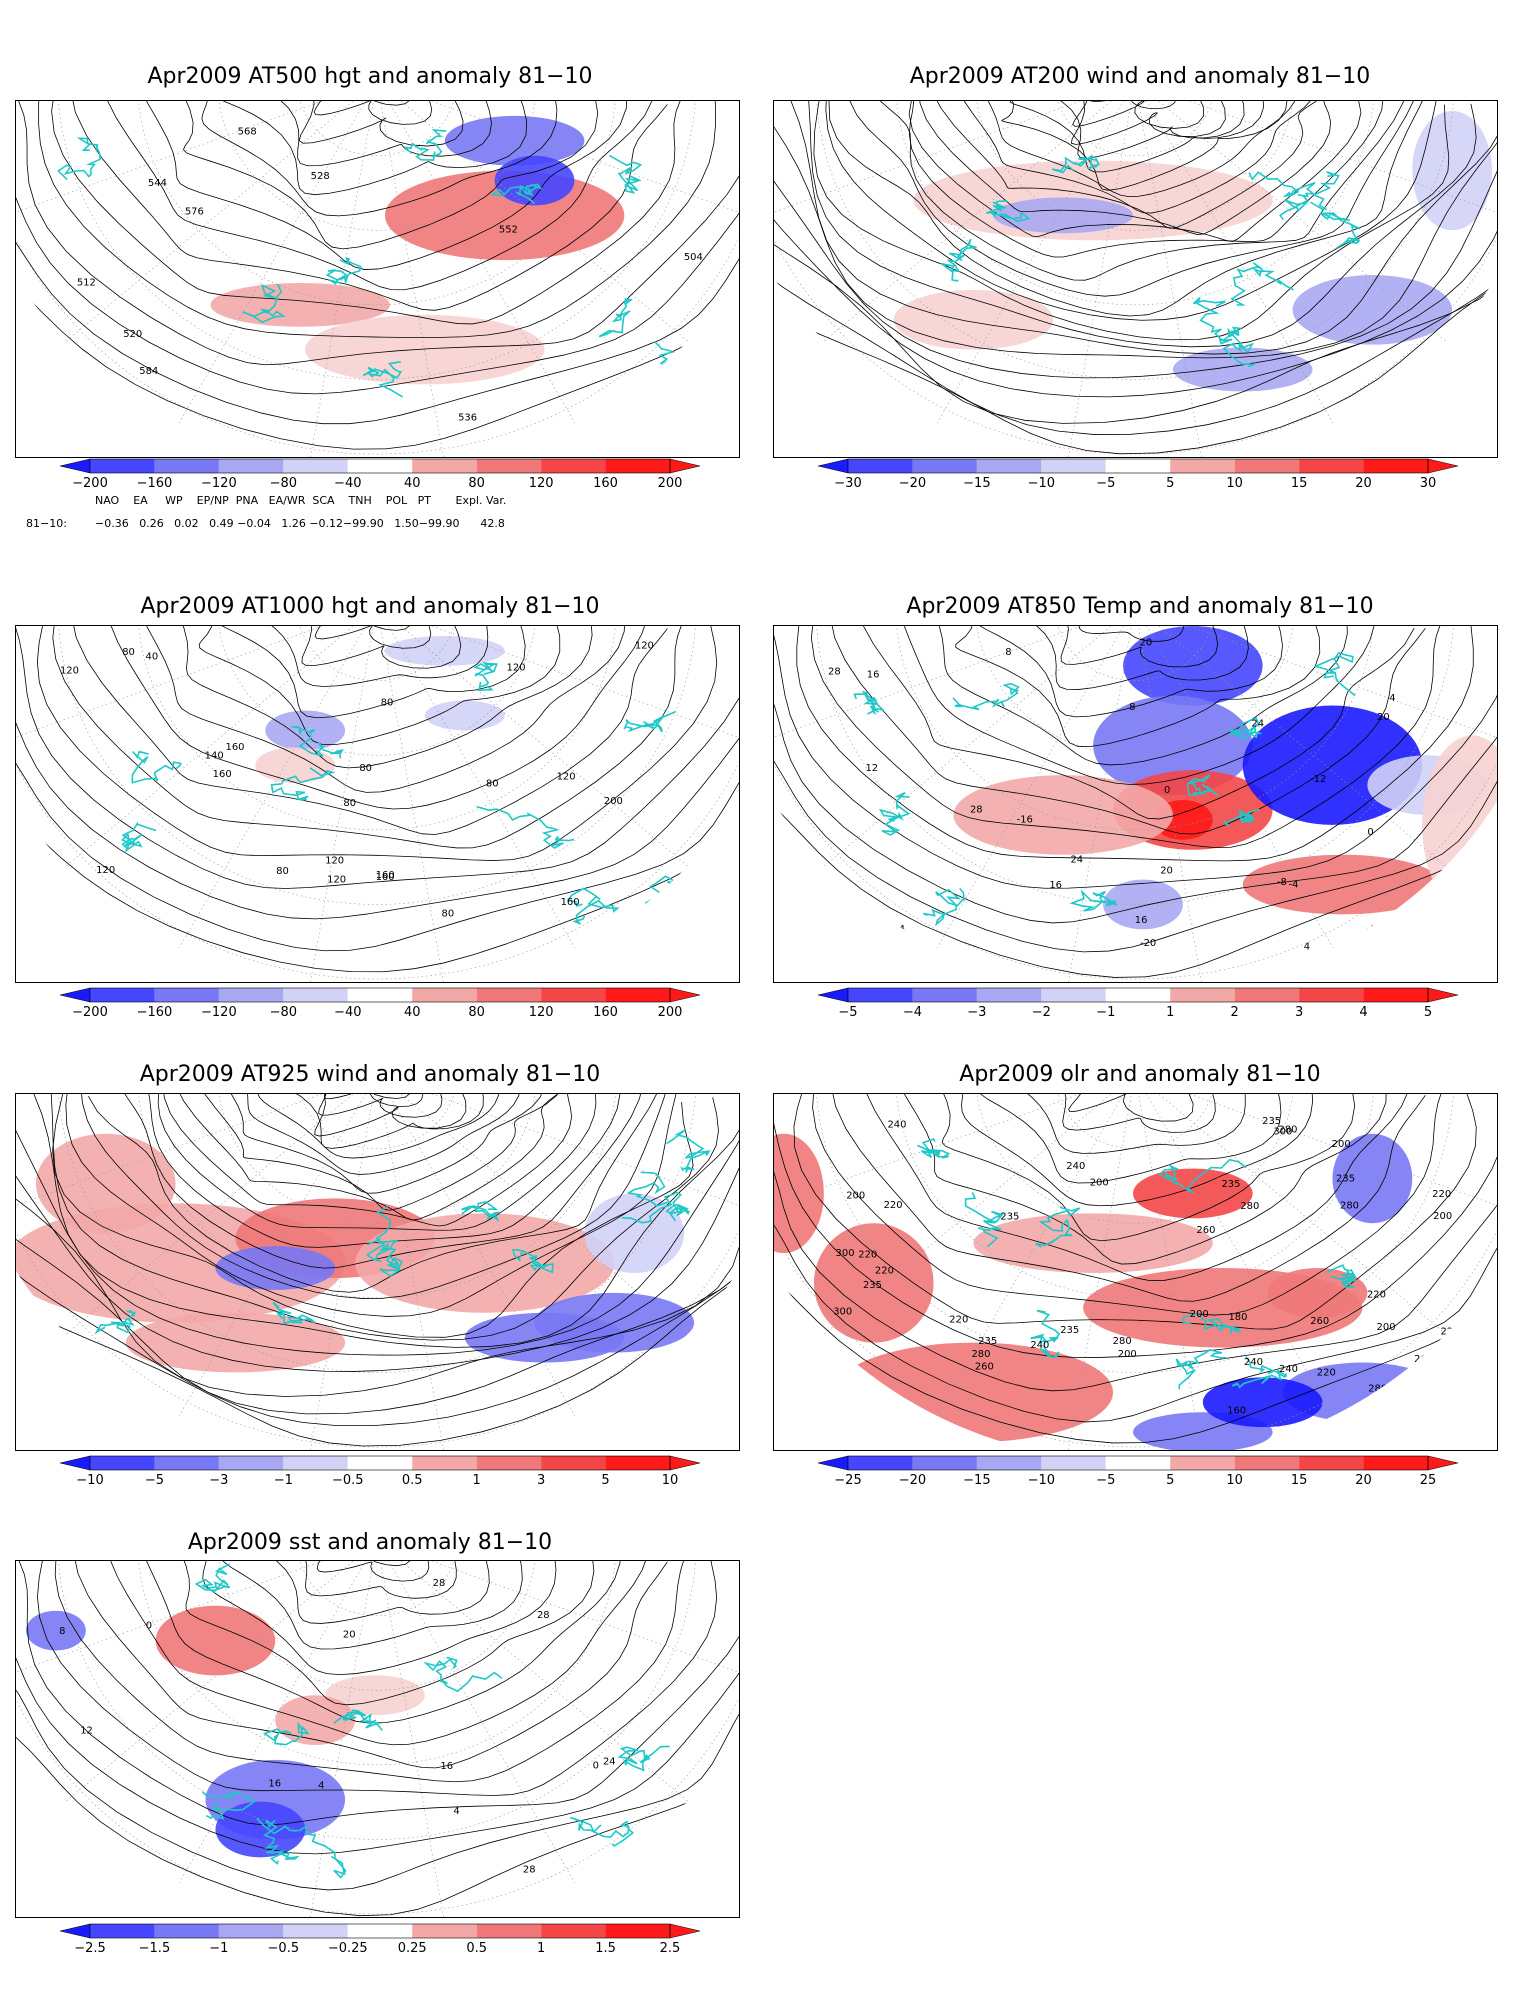  What do you see at coordinates (670, 483) in the screenshot?
I see `colorbar-tick-label: 200` at bounding box center [670, 483].